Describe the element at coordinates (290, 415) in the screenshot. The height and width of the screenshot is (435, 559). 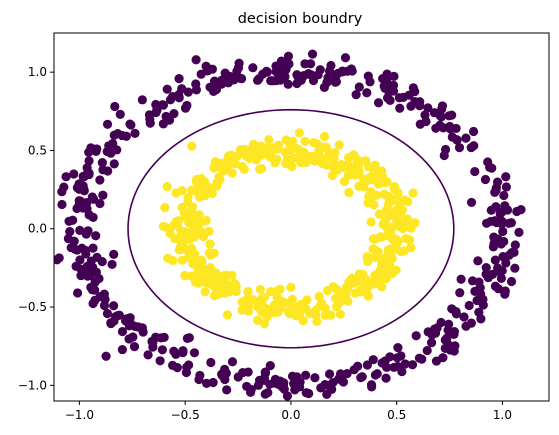
I see `x-tick-label: 0.0` at that location.